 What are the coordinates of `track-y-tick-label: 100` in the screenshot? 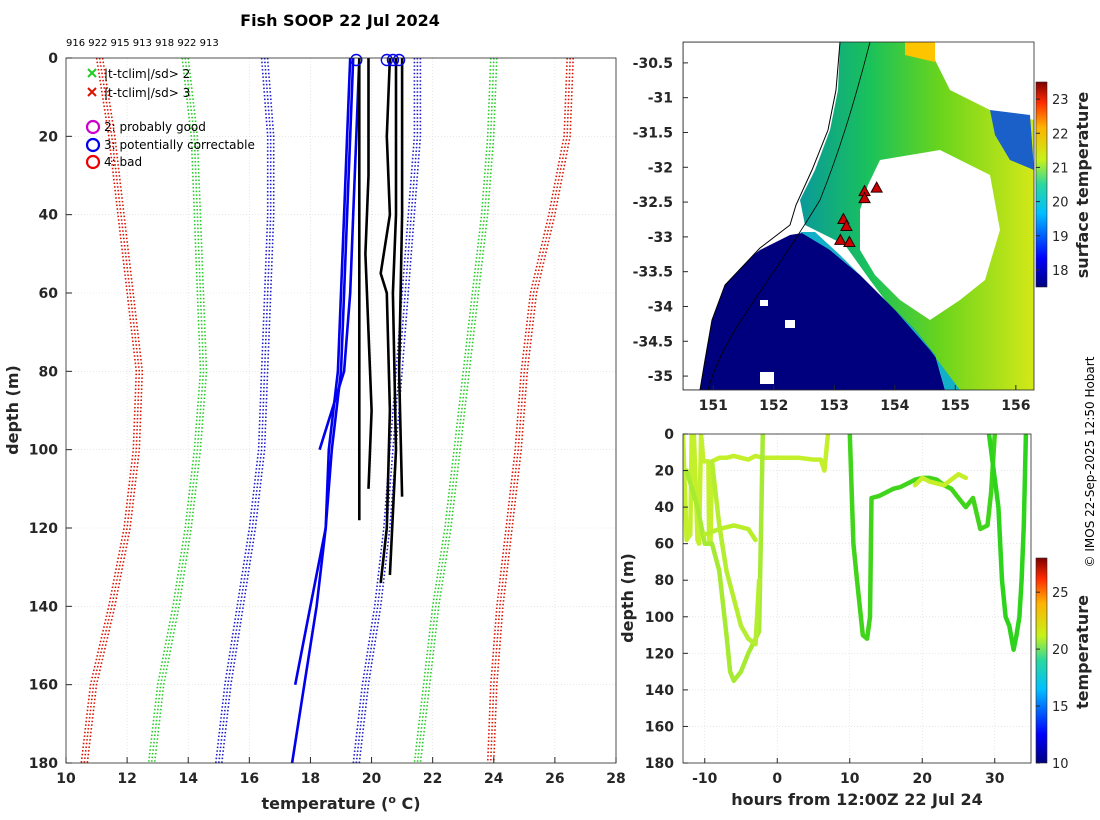 It's located at (659, 618).